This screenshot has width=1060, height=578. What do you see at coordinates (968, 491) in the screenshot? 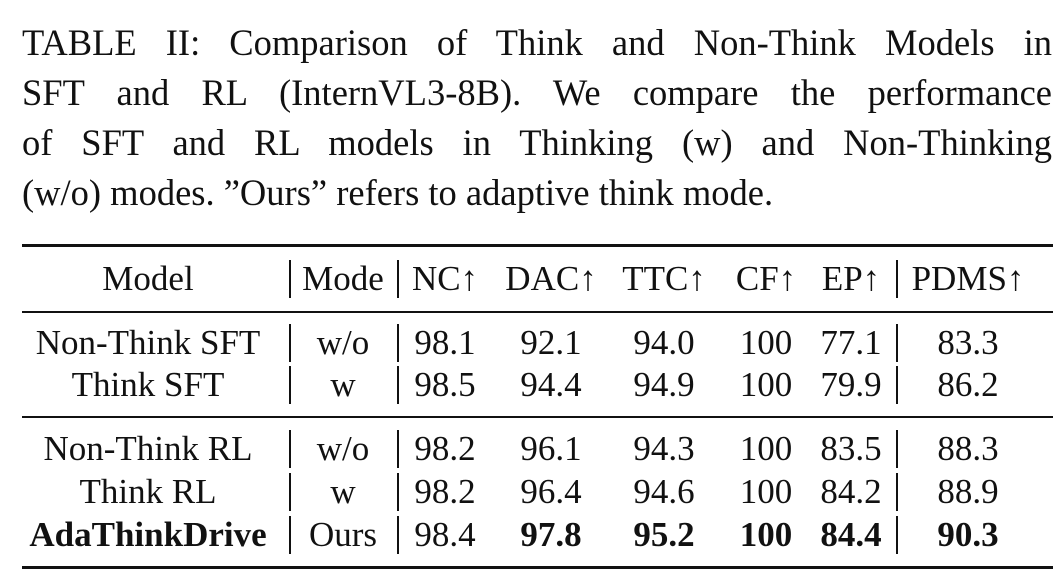
I see `metric-cell: 88.9` at bounding box center [968, 491].